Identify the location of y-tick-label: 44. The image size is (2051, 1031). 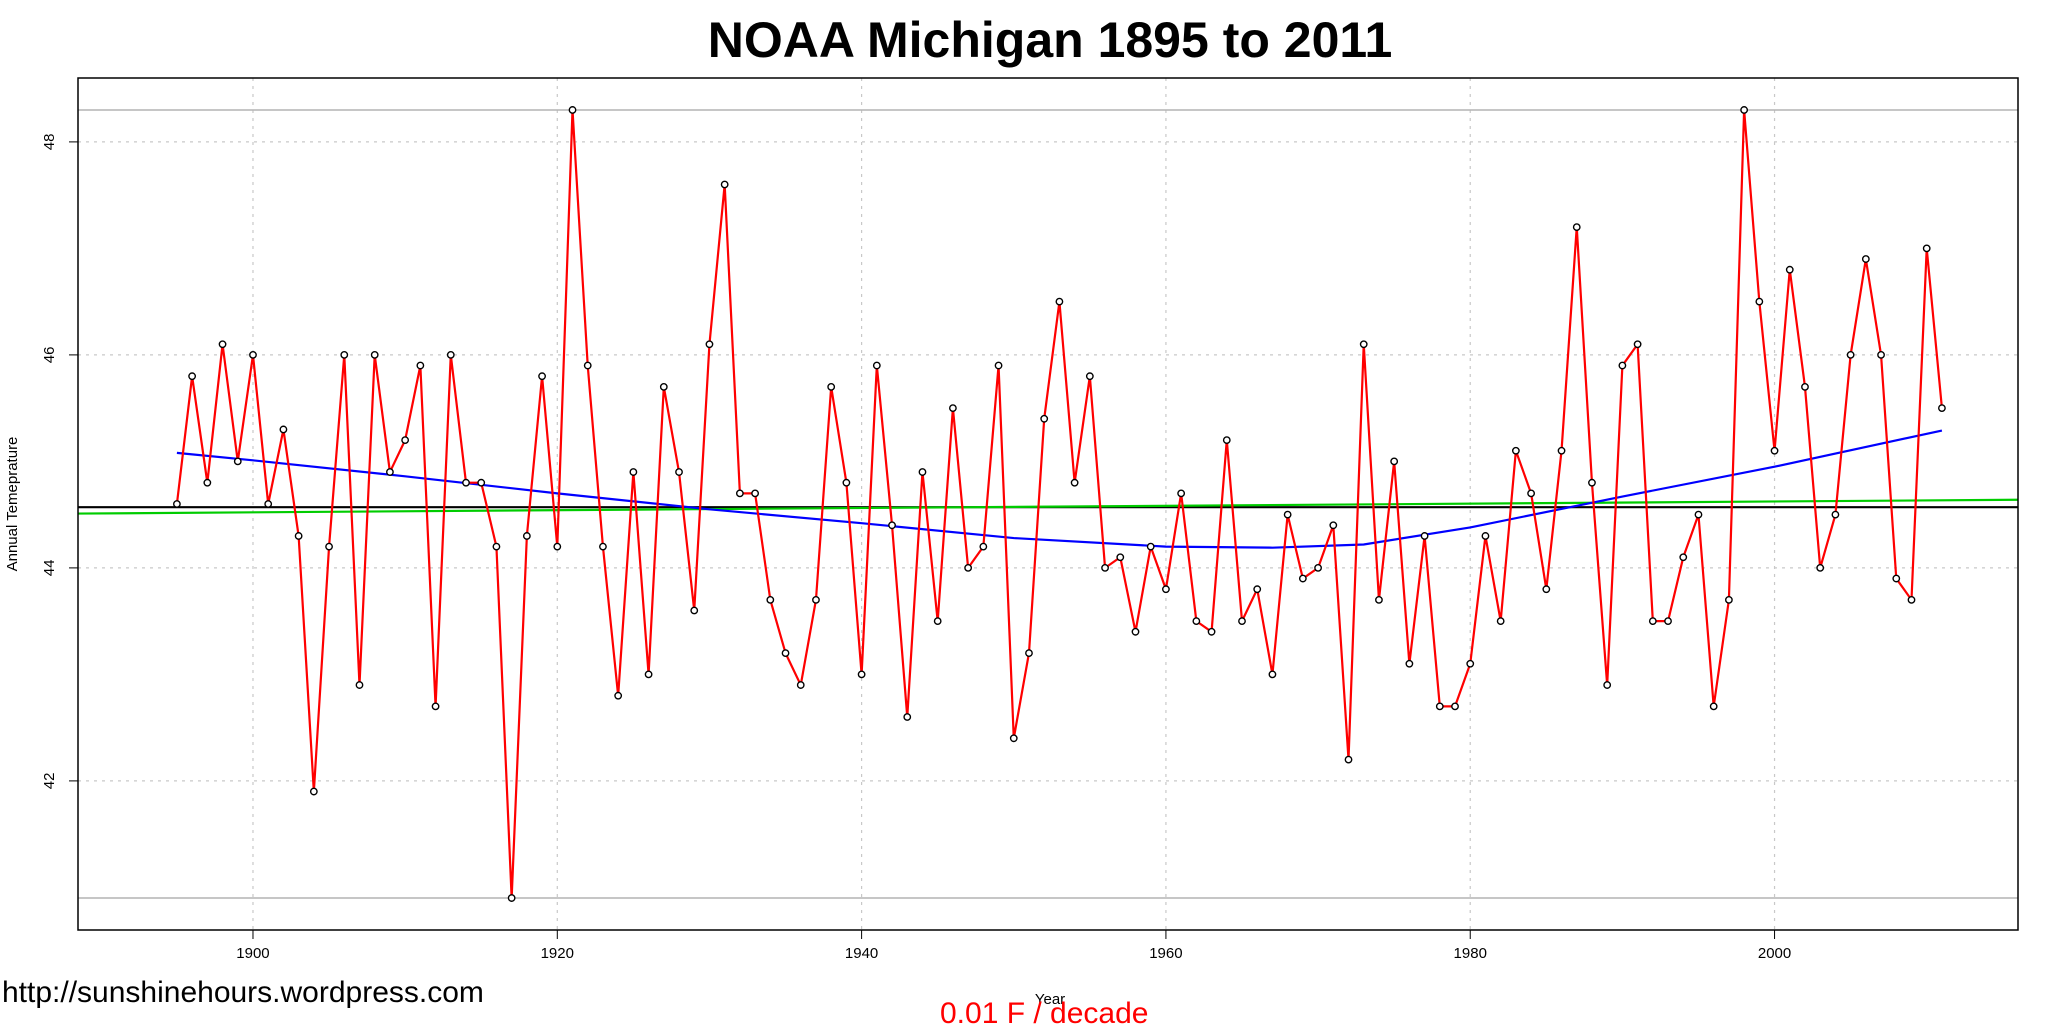
(49, 568).